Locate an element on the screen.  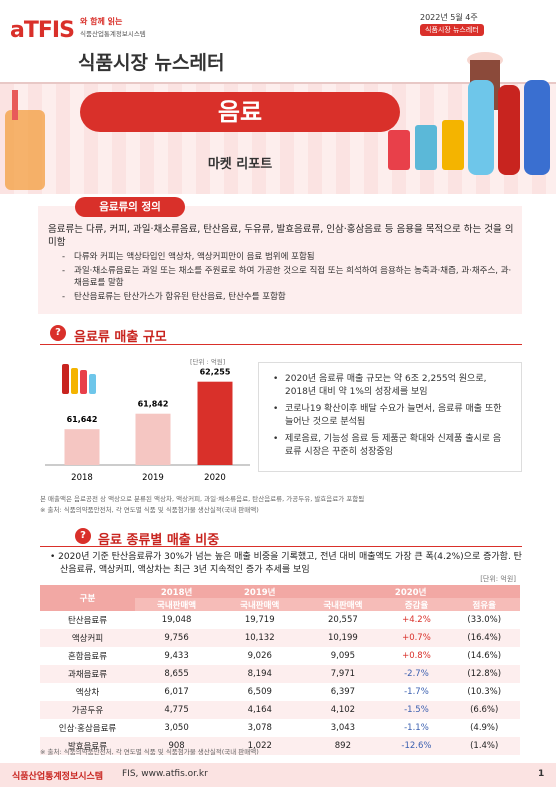
table-cell: 892 is located at coordinates (342, 746).